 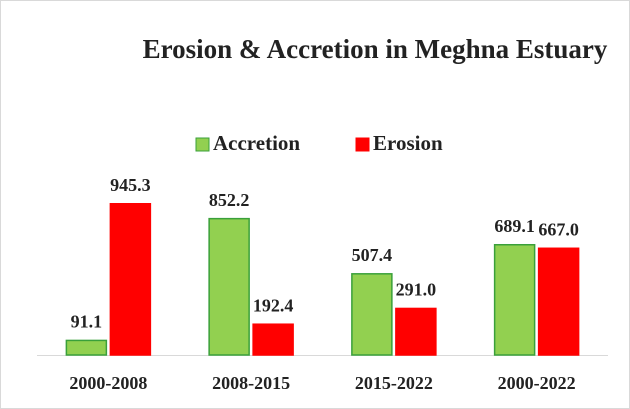 I want to click on data-label: 291.0, so click(x=416, y=290).